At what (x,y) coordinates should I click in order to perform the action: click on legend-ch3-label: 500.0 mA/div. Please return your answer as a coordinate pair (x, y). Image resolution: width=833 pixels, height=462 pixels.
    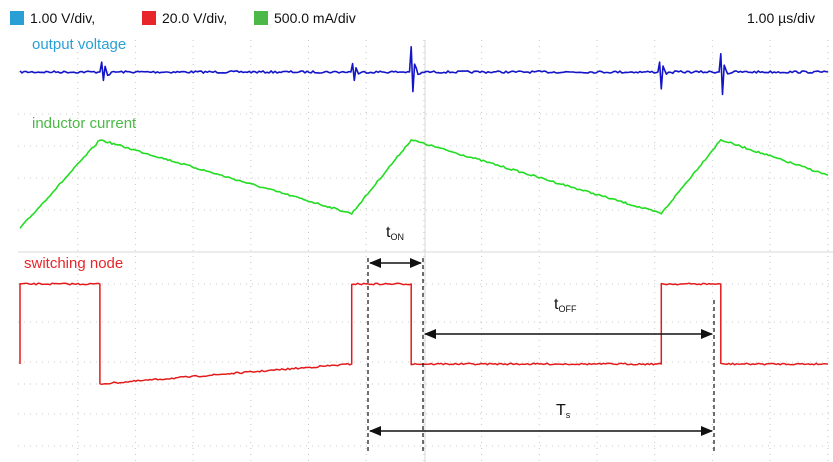
    Looking at the image, I should click on (315, 18).